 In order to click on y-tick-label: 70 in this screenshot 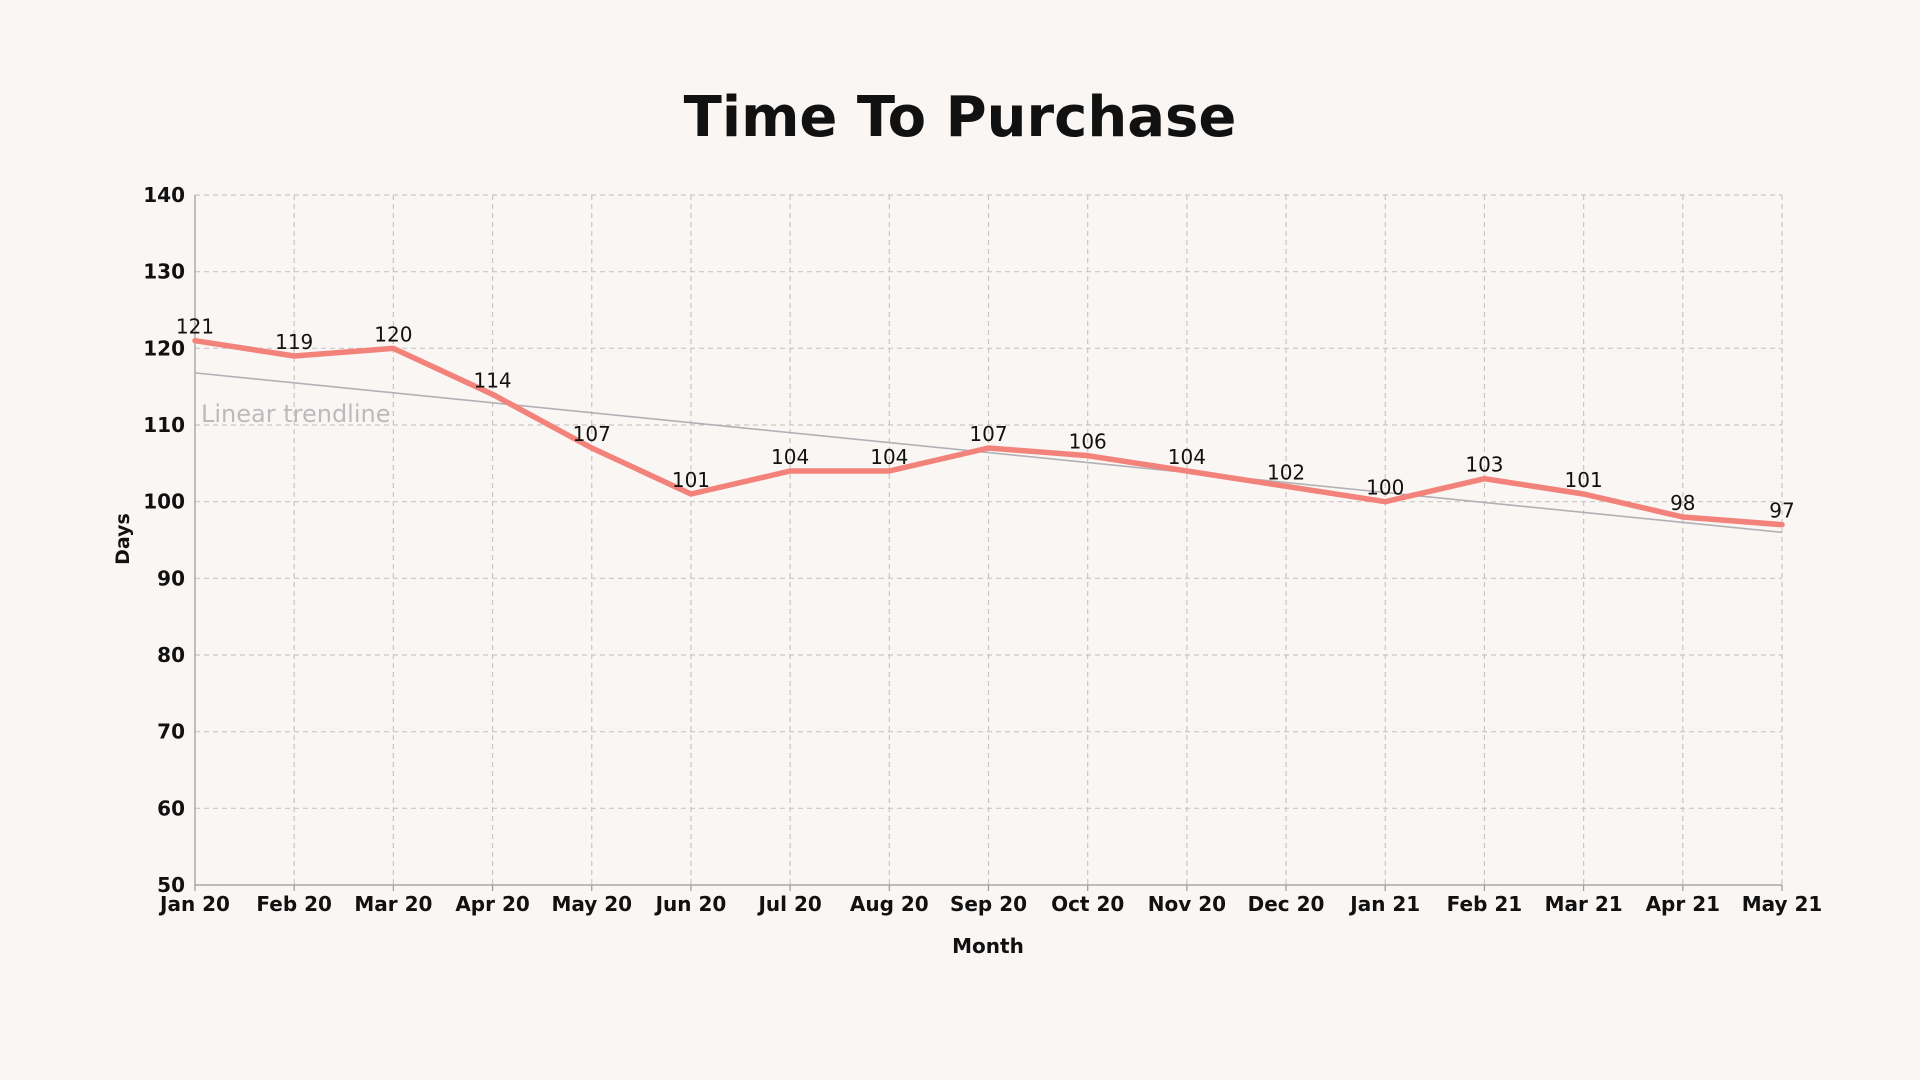, I will do `click(171, 732)`.